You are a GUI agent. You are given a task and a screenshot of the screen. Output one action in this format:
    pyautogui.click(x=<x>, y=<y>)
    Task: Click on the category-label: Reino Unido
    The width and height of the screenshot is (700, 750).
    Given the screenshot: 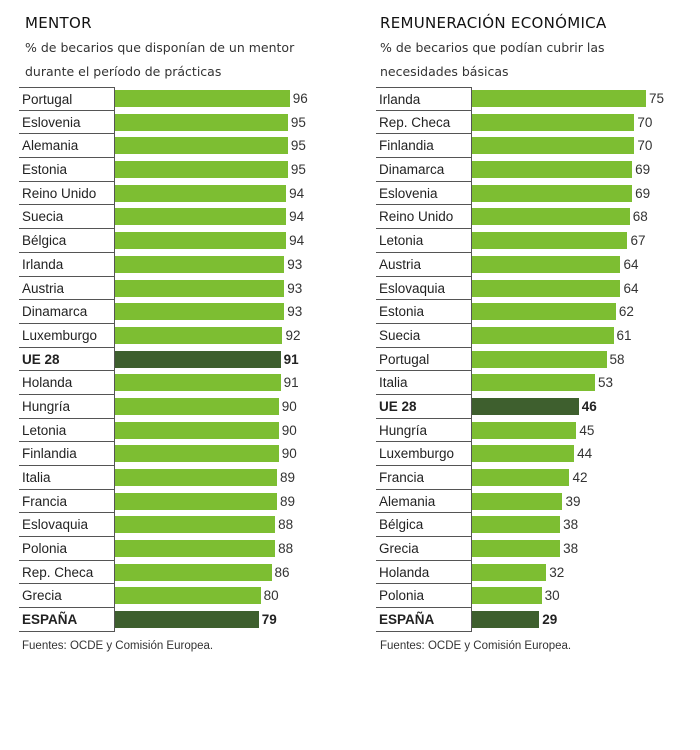 What is the action you would take?
    pyautogui.click(x=67, y=193)
    